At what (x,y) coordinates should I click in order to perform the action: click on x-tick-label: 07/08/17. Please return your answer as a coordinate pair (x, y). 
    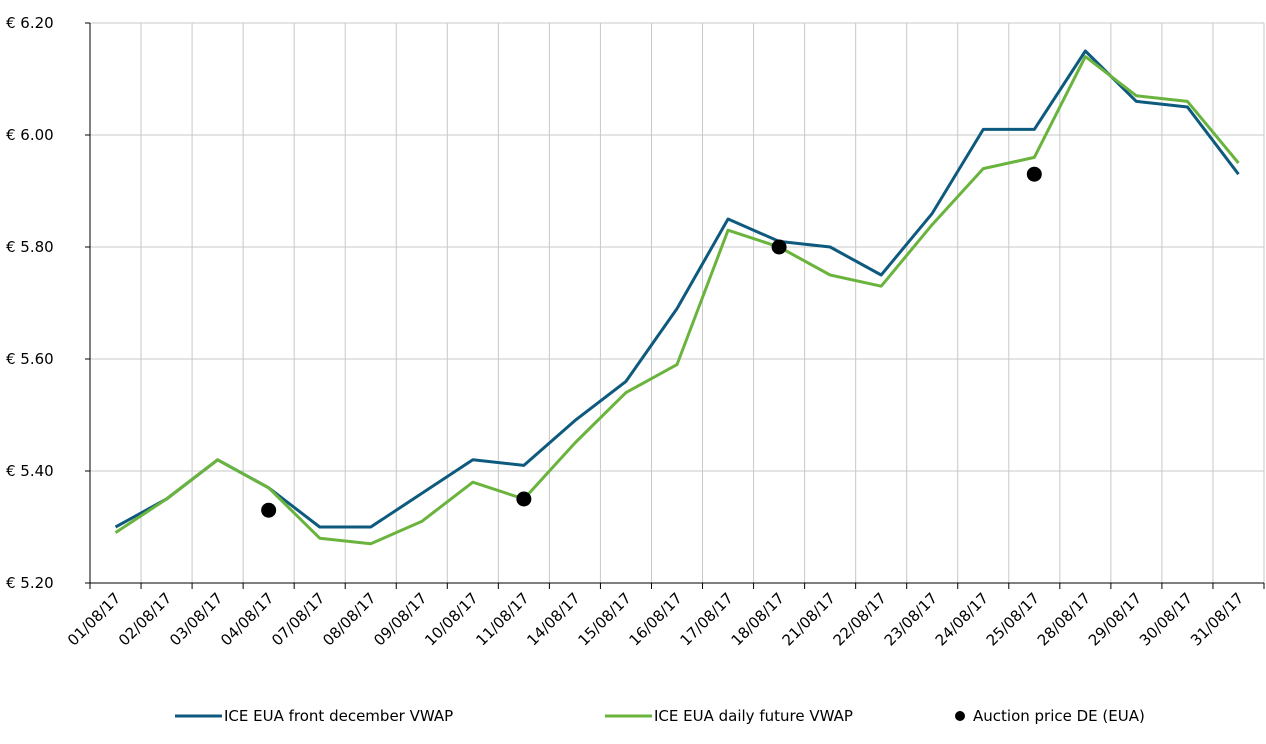
    Looking at the image, I should click on (298, 619).